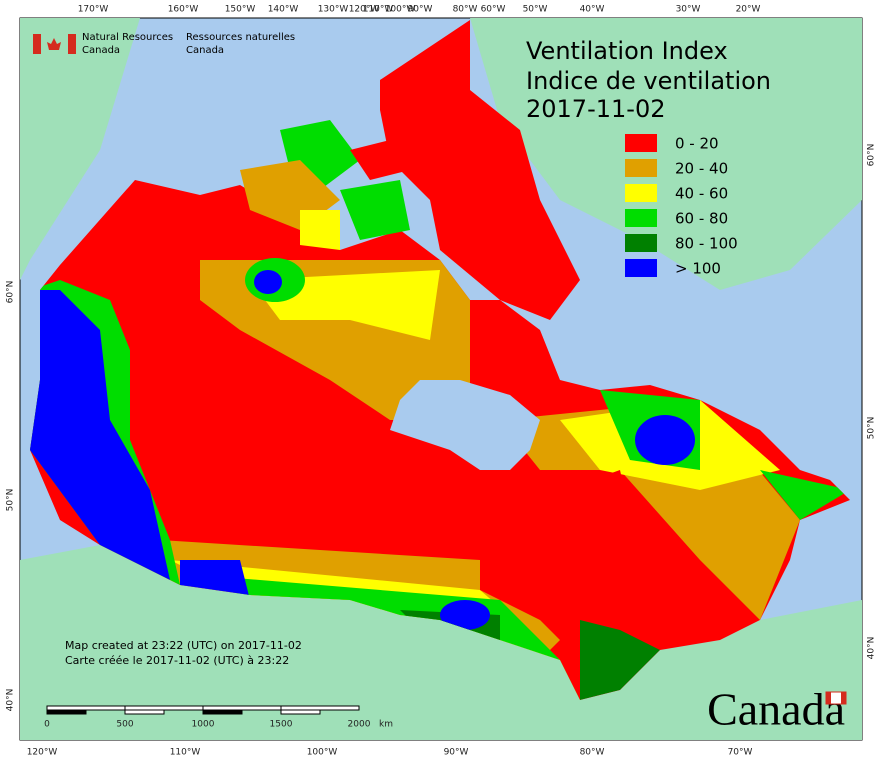 The width and height of the screenshot is (880, 760). Describe the element at coordinates (47, 725) in the screenshot. I see `scale-label: 0` at that location.